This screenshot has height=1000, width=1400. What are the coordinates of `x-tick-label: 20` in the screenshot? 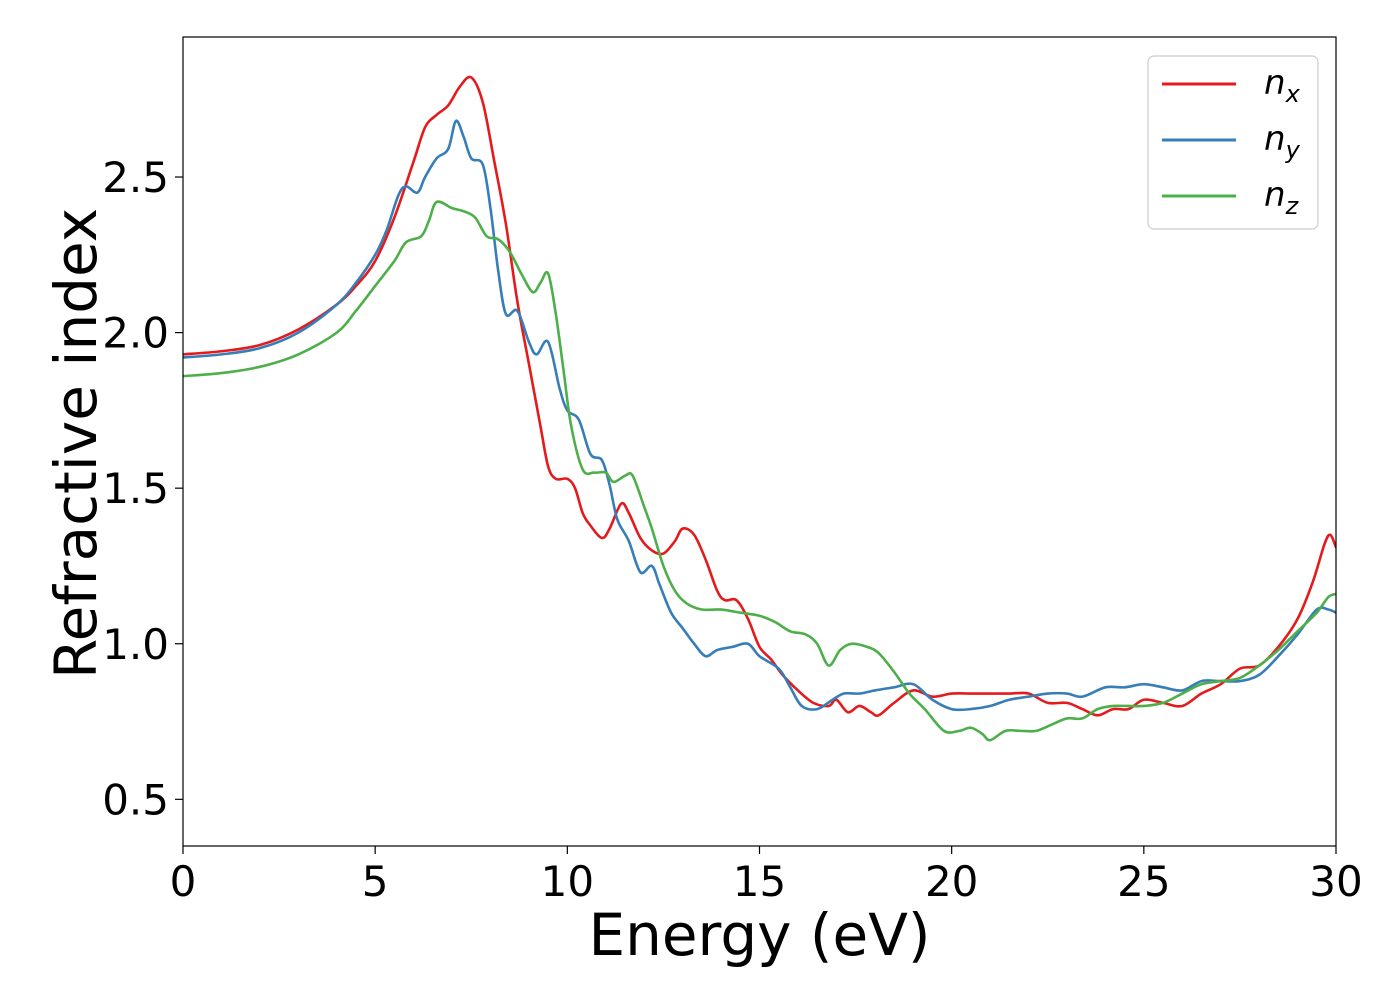 It's located at (951, 881).